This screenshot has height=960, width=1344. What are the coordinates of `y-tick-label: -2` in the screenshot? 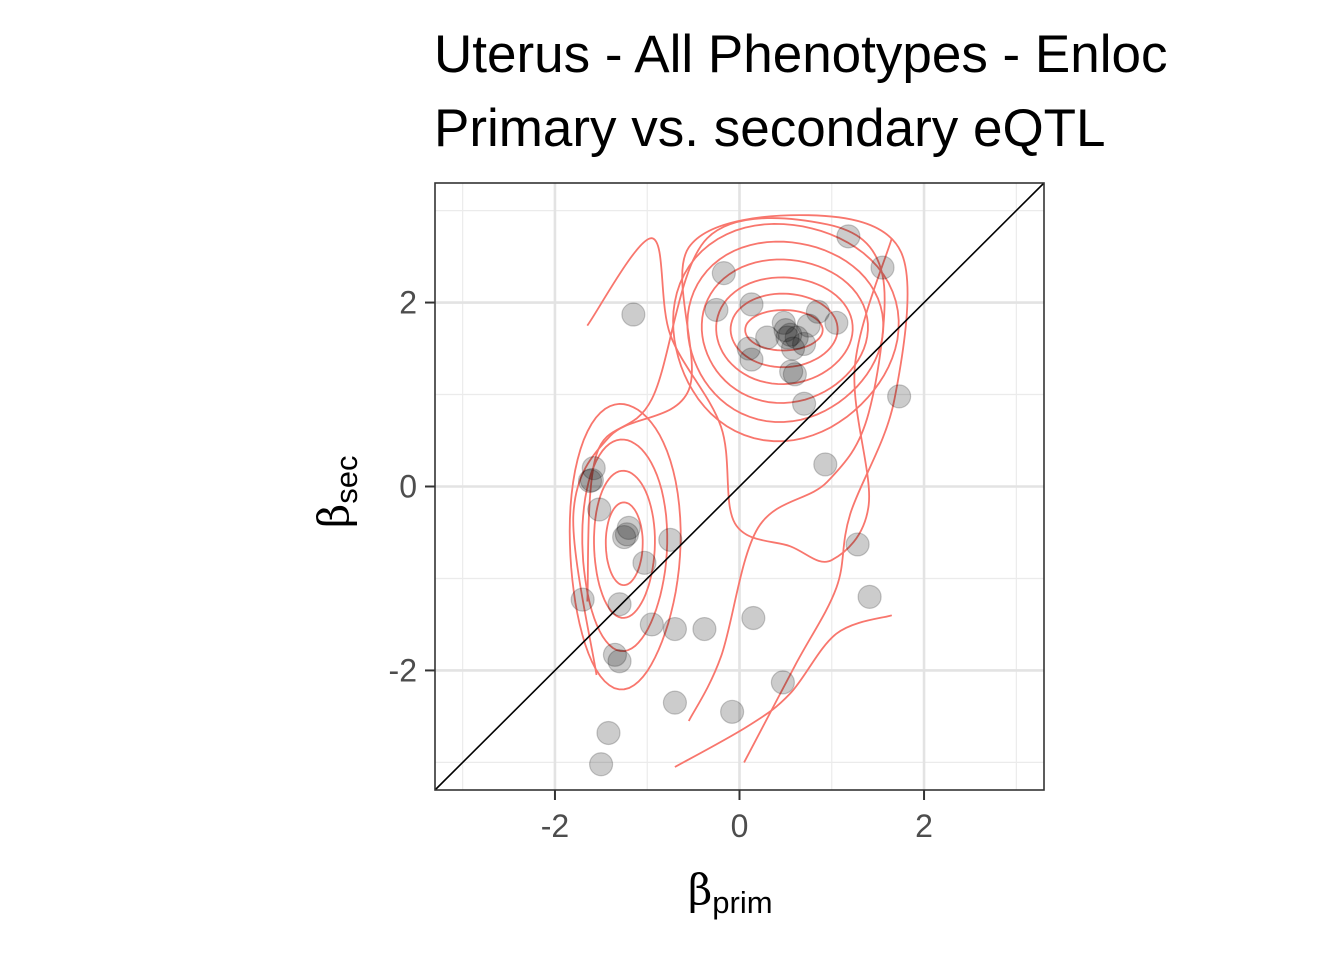 It's located at (403, 670).